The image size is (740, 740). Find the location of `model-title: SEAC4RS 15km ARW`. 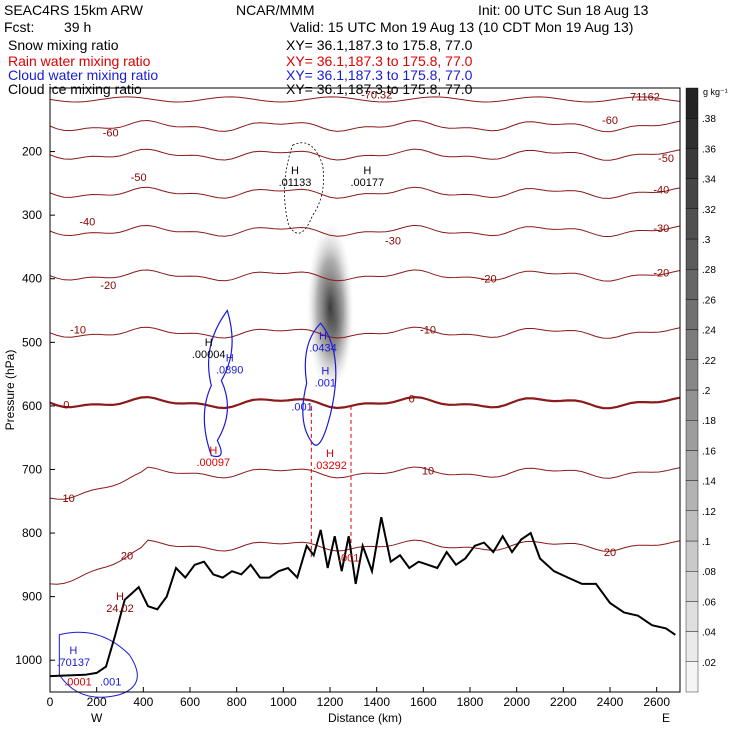

model-title: SEAC4RS 15km ARW is located at coordinates (74, 10).